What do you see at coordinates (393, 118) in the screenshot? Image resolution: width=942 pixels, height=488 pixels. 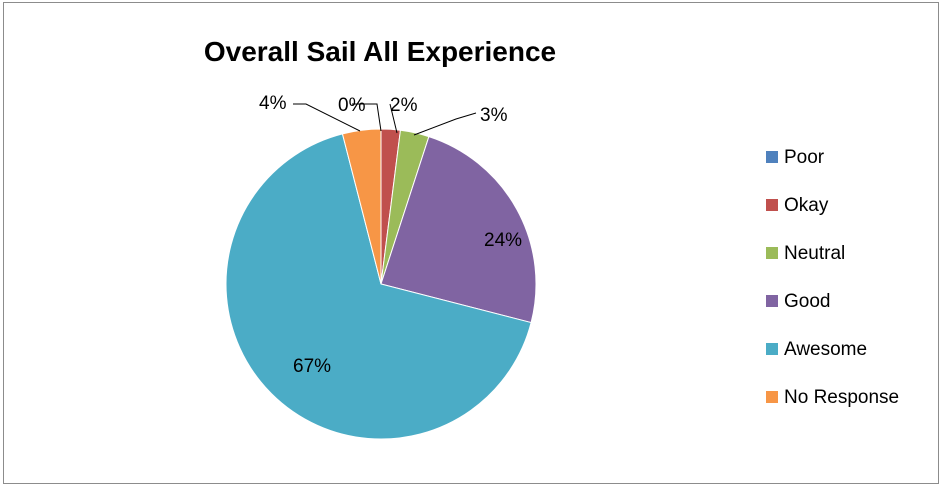 I see `leader-line-okay` at bounding box center [393, 118].